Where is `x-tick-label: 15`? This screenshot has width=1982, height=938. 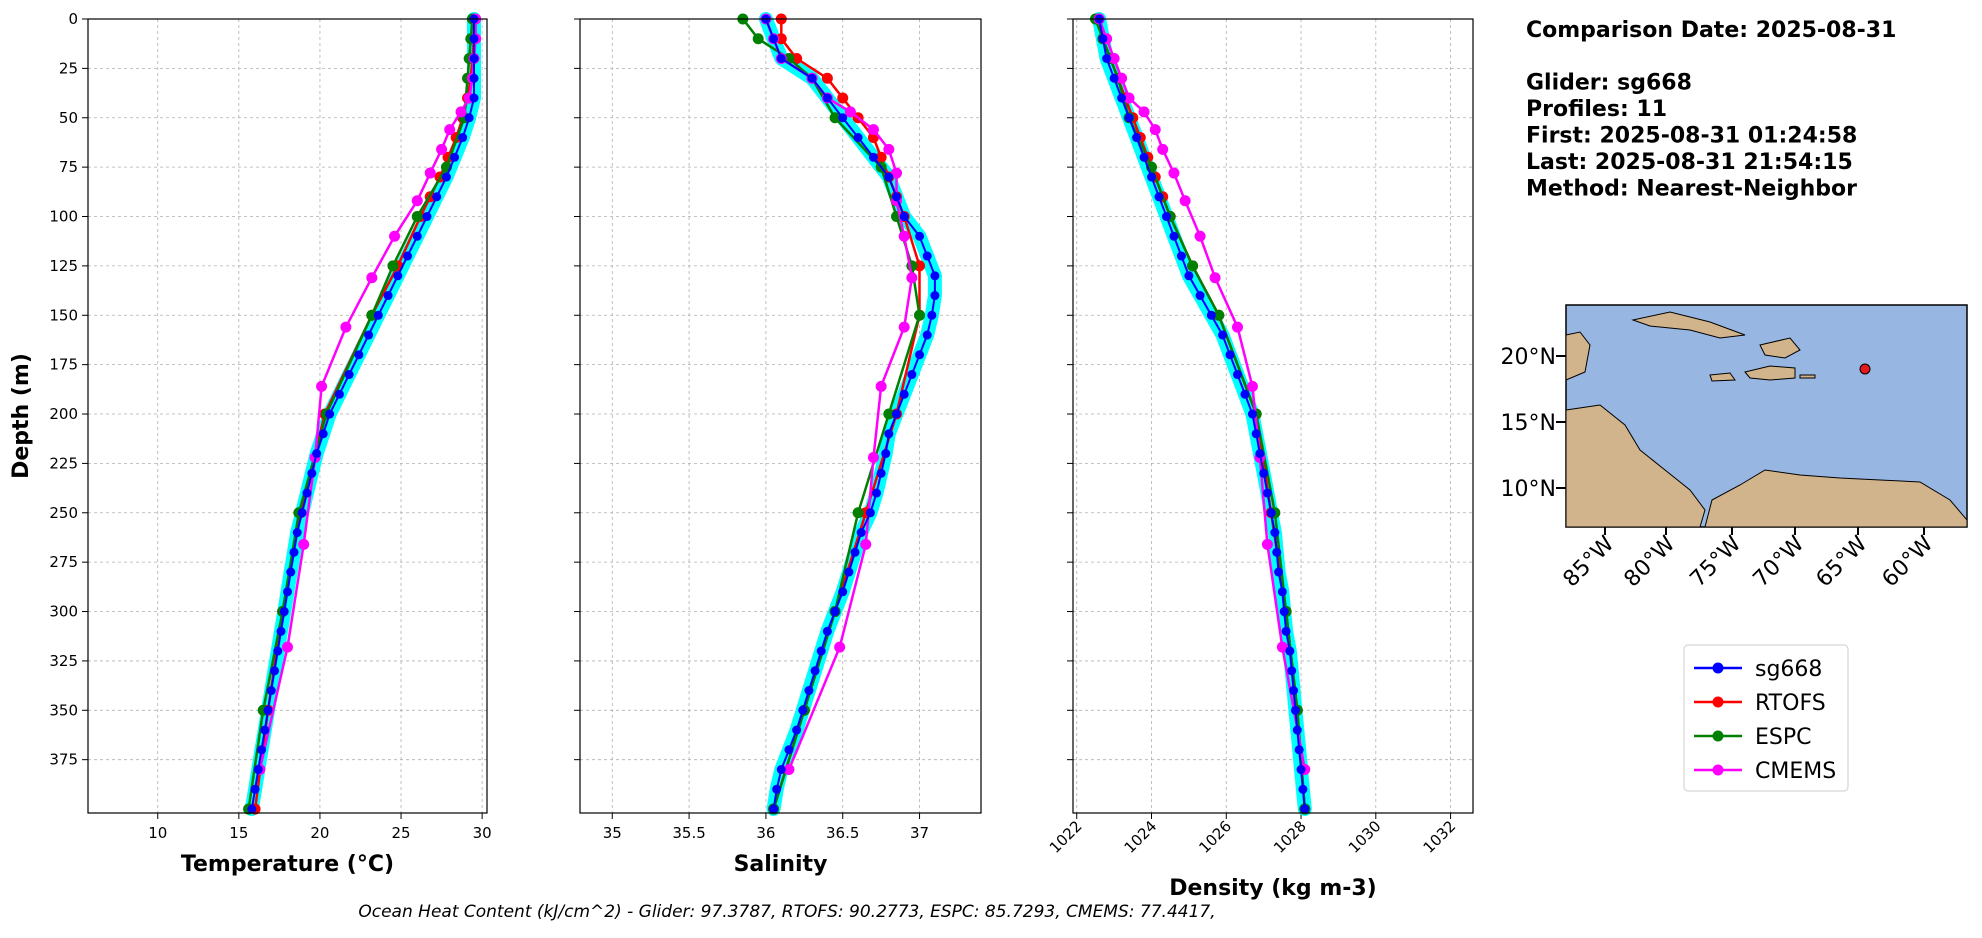 x-tick-label: 15 is located at coordinates (238, 833).